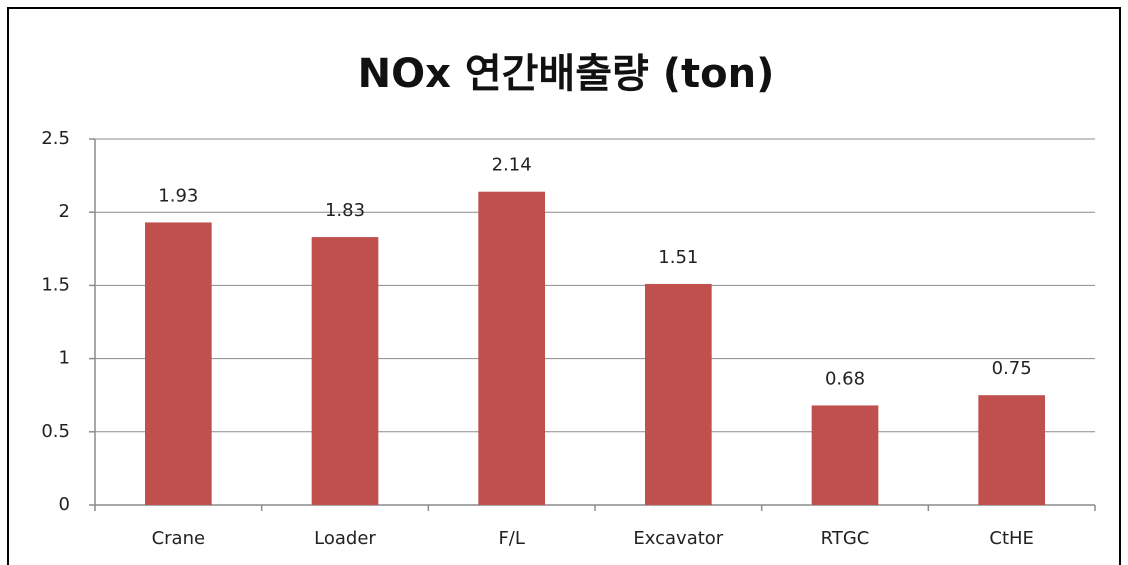 The height and width of the screenshot is (565, 1128). What do you see at coordinates (55, 138) in the screenshot?
I see `y-tick-label: 2.5` at bounding box center [55, 138].